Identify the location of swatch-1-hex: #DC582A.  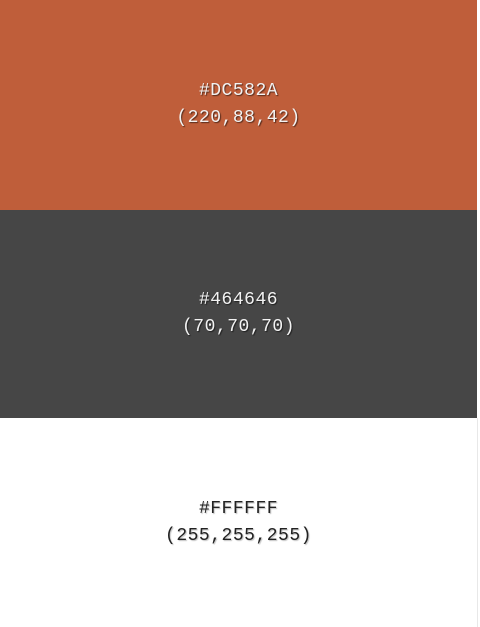
(238, 91).